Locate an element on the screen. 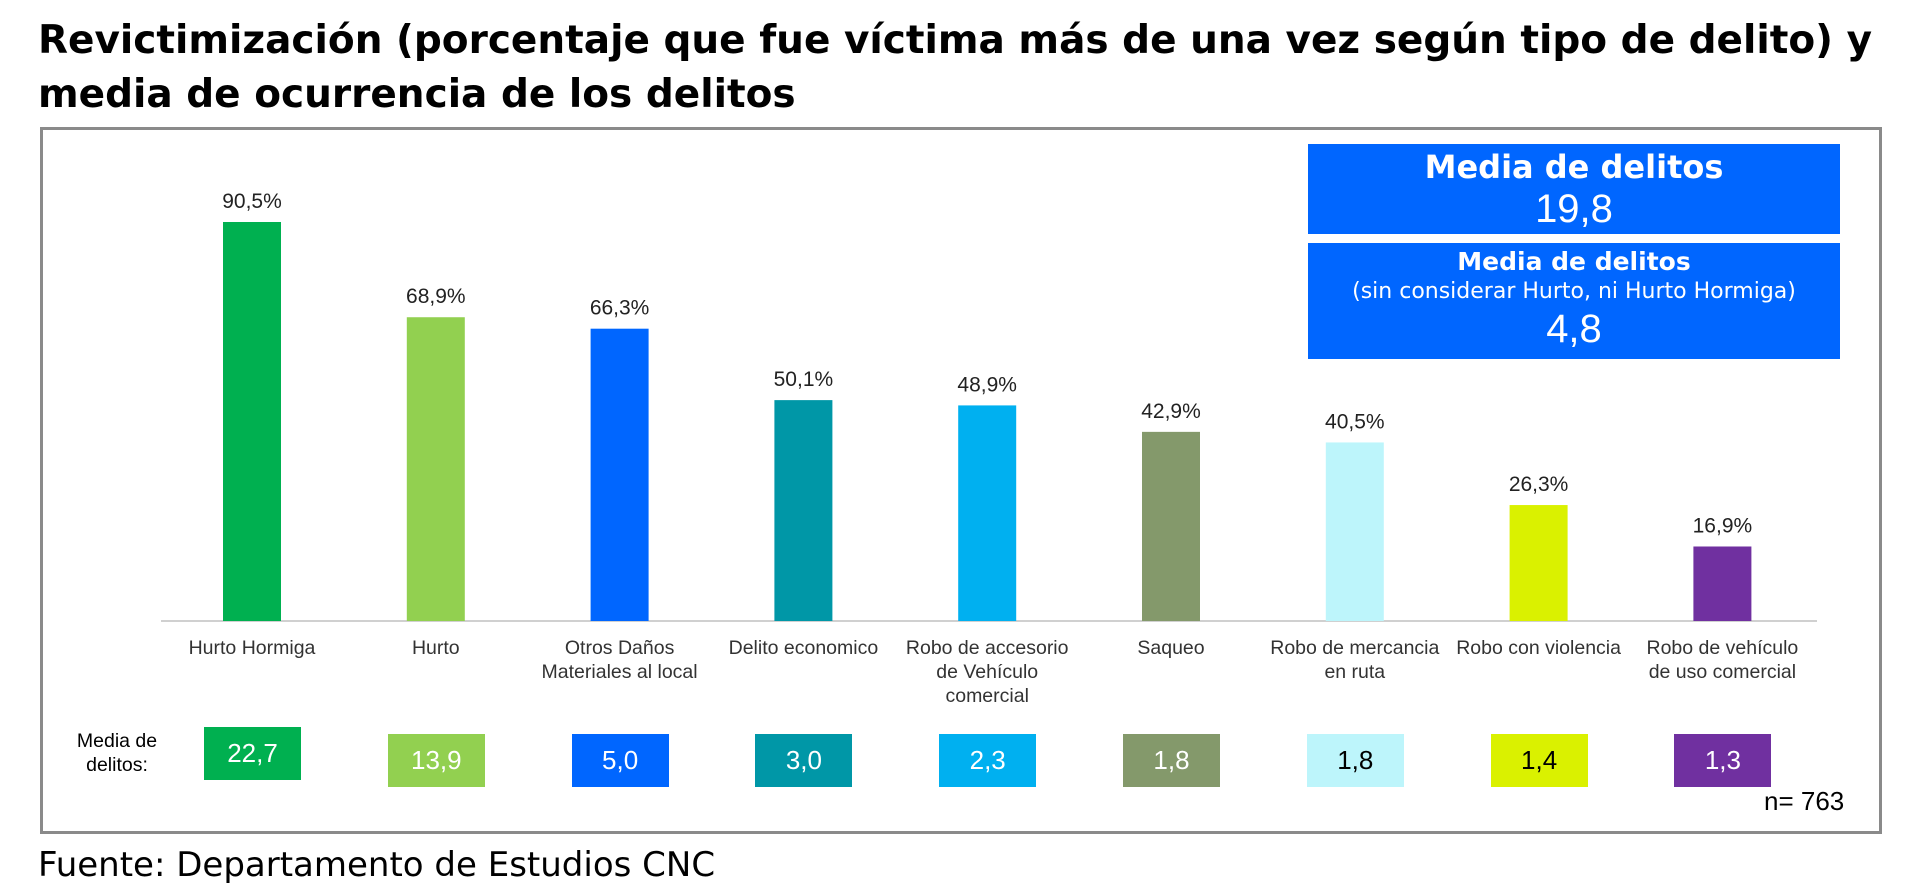 The width and height of the screenshot is (1922, 888). category-label: Otros Daños Materiales al local is located at coordinates (620, 660).